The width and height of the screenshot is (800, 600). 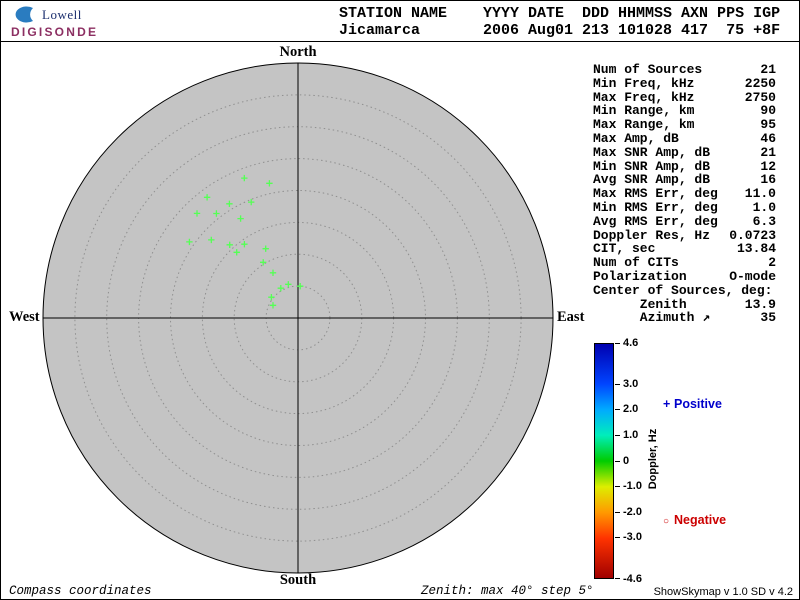 I want to click on stat-value: 11.0, so click(x=760, y=194).